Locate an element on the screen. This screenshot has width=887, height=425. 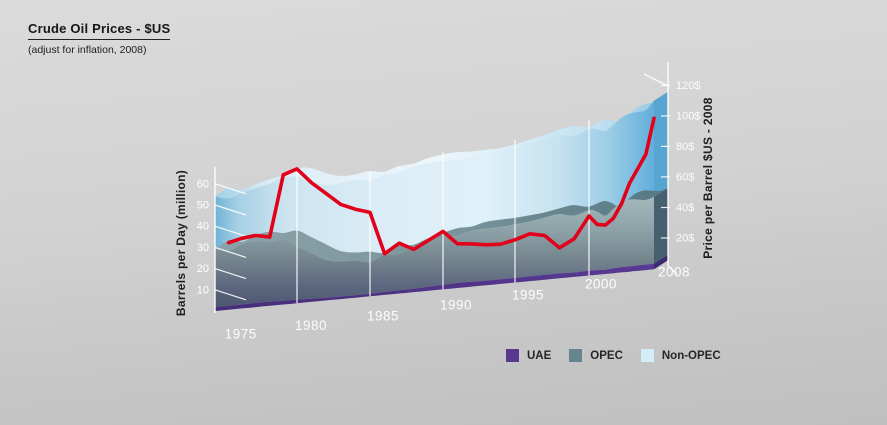
opec-front-face is located at coordinates (434, 252).